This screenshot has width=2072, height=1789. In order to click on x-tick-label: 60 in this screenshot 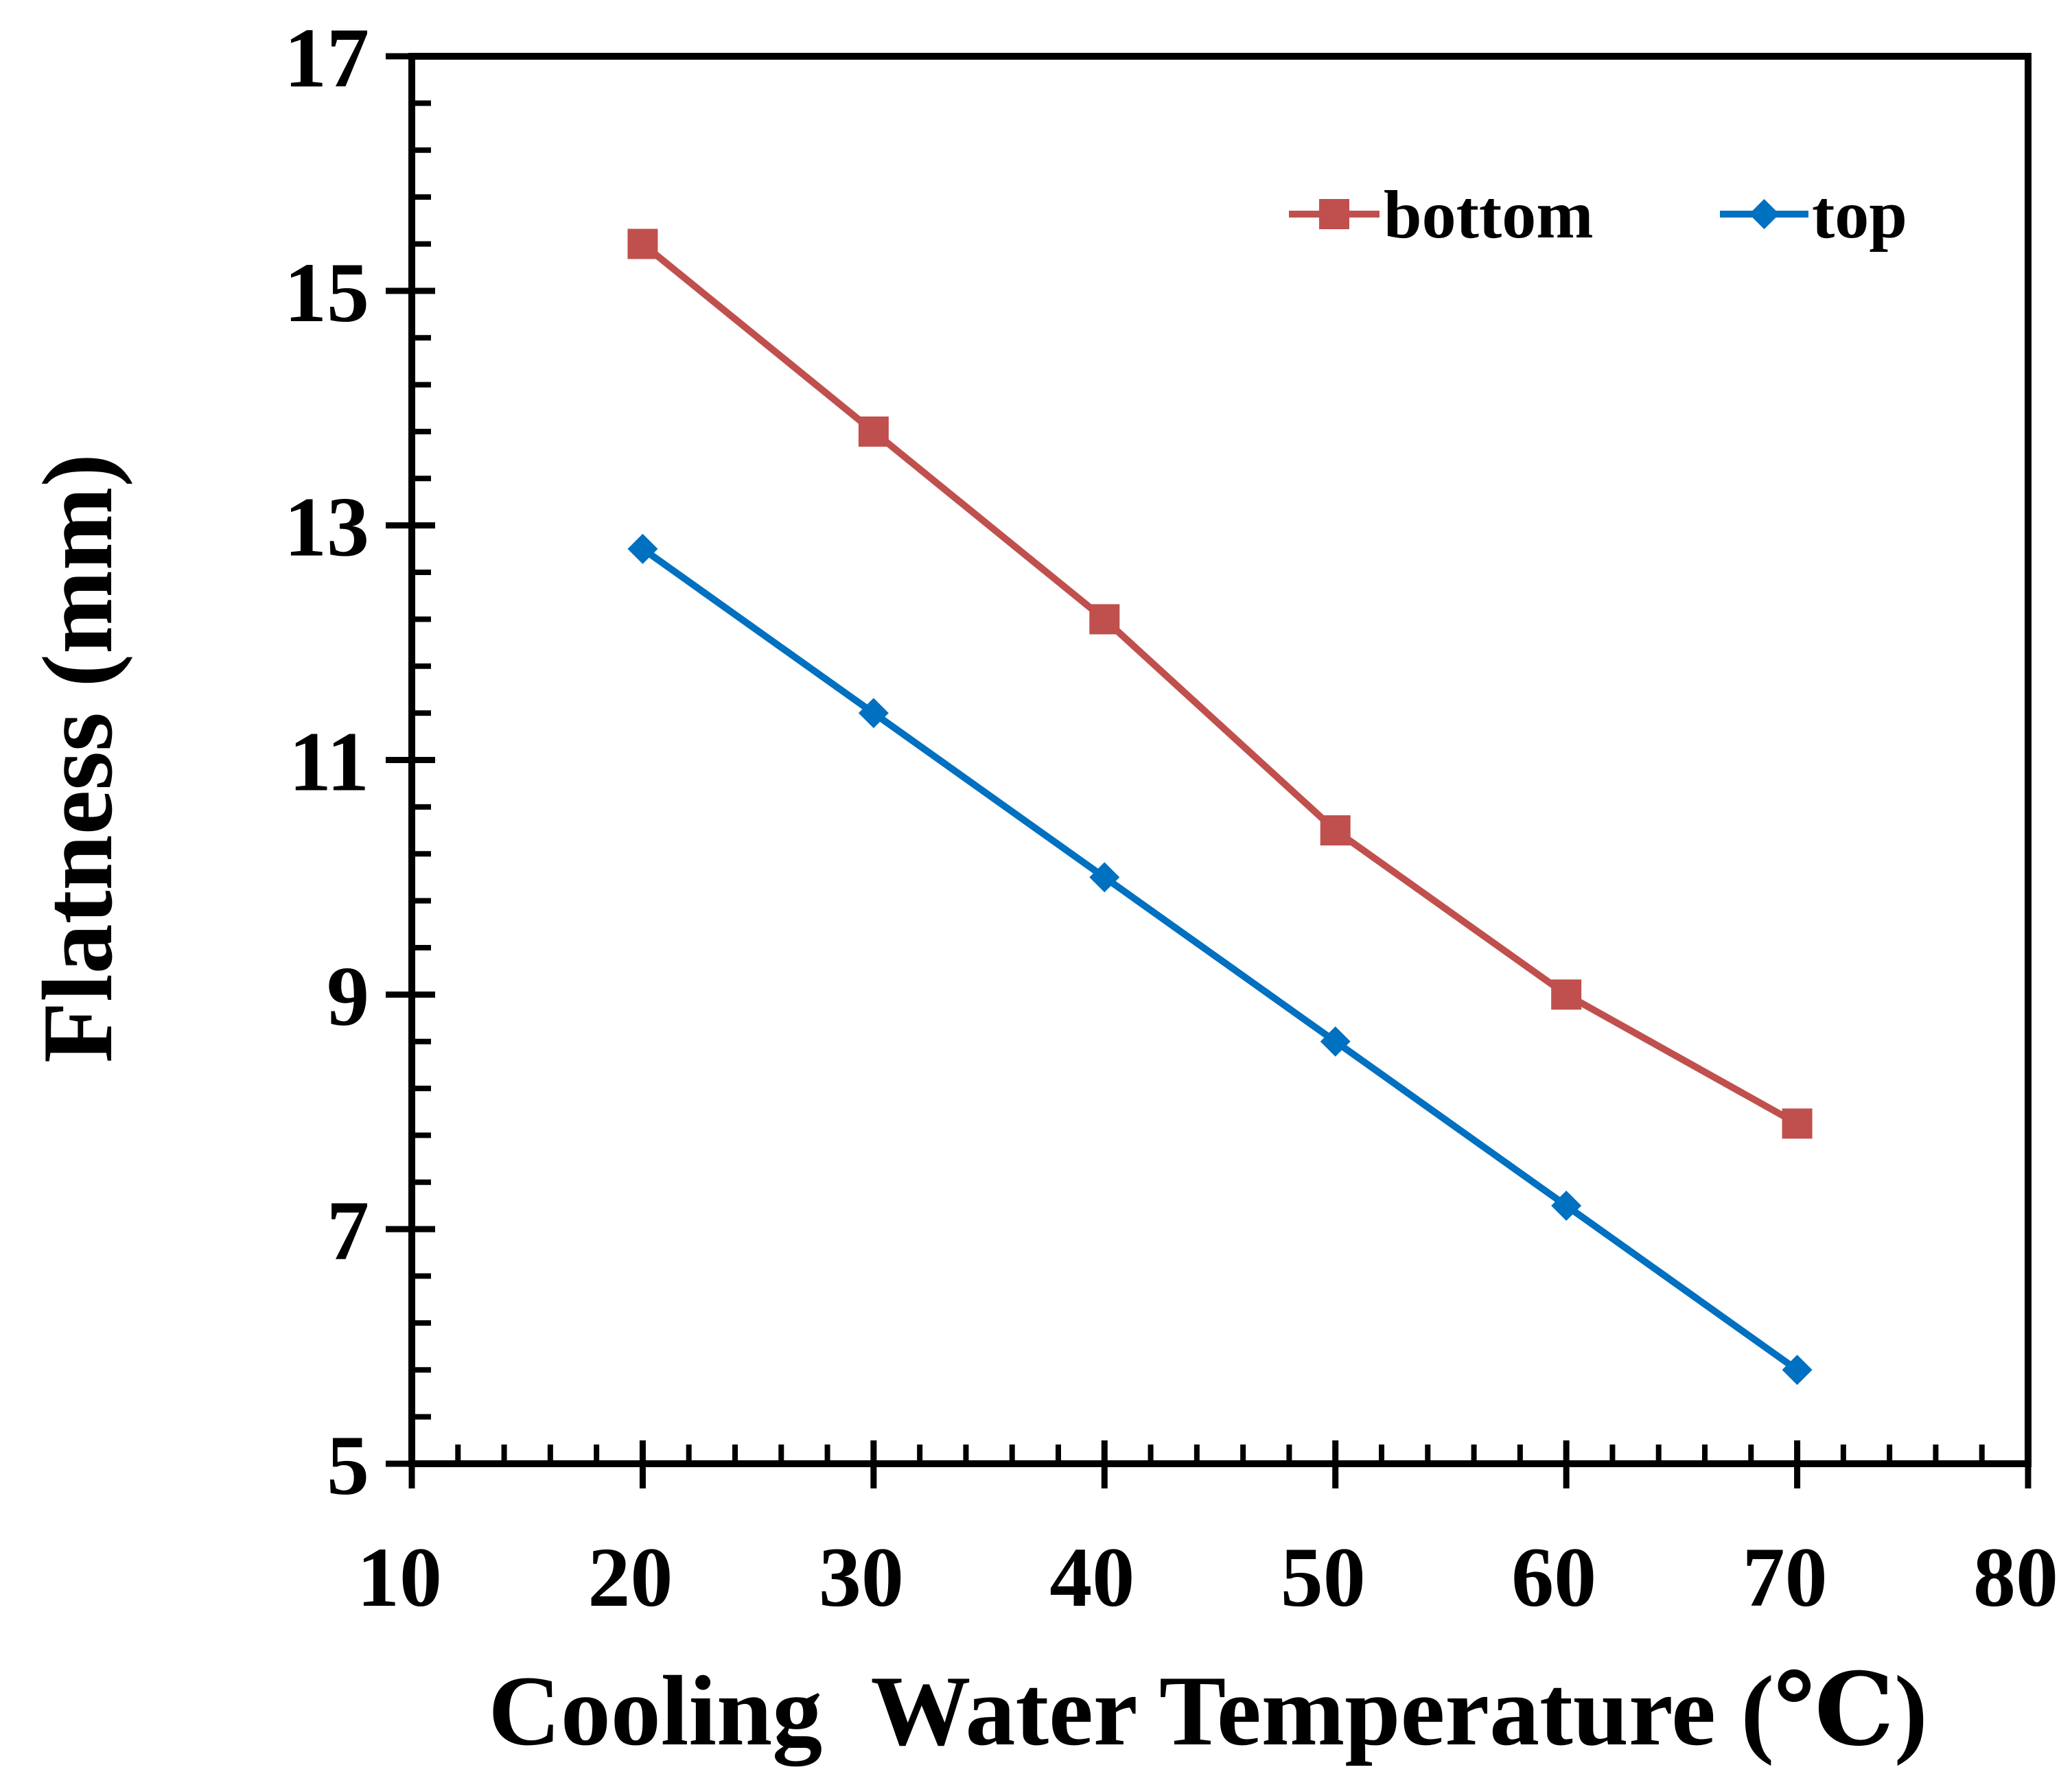, I will do `click(1554, 1577)`.